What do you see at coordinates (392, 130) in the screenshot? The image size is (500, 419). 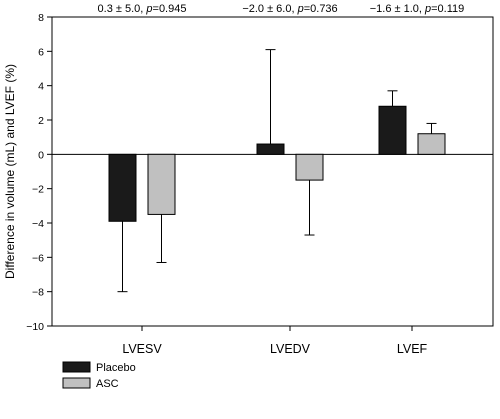 I see `bar-placebo-lvef` at bounding box center [392, 130].